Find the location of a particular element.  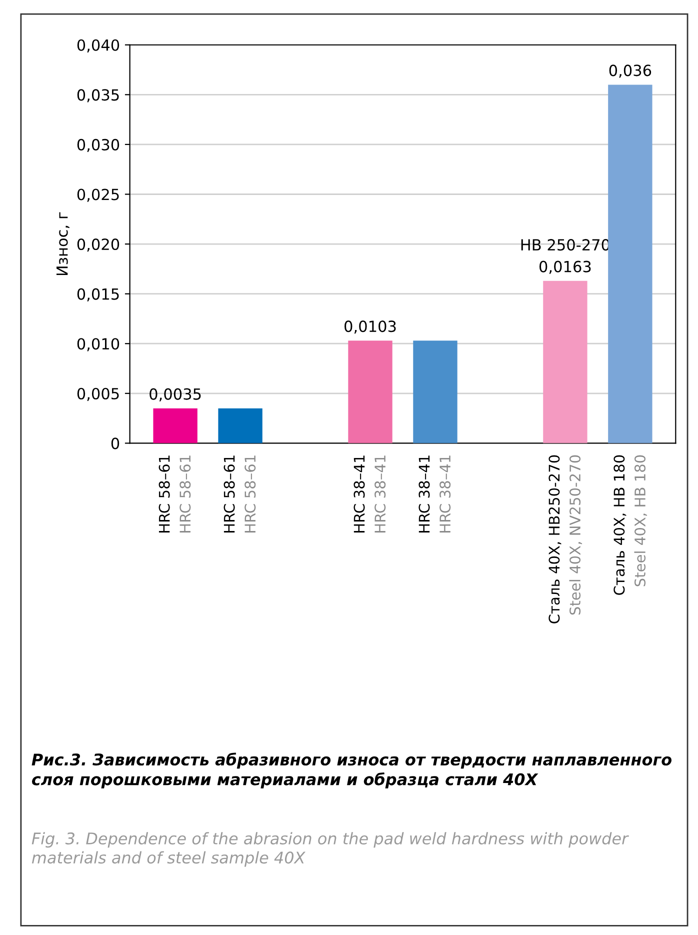

y-tick-label: 0,010 is located at coordinates (98, 345).